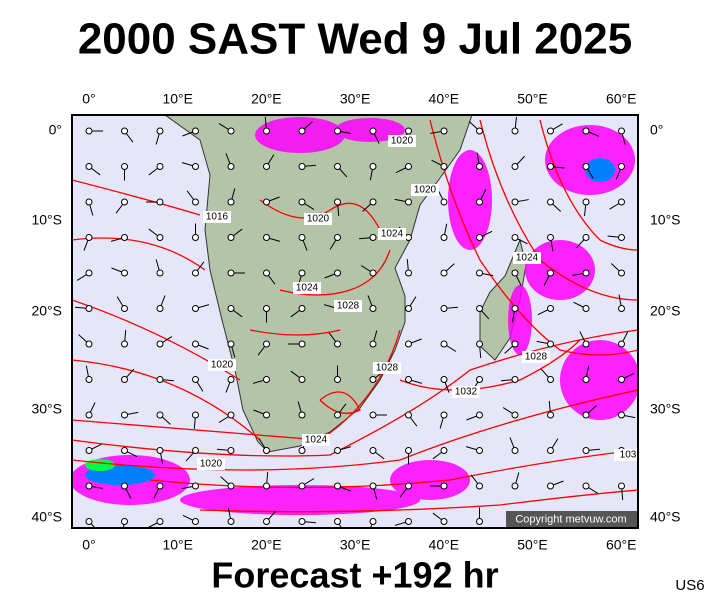 This screenshot has height=600, width=711. I want to click on lat-label-right: 10°S, so click(665, 220).